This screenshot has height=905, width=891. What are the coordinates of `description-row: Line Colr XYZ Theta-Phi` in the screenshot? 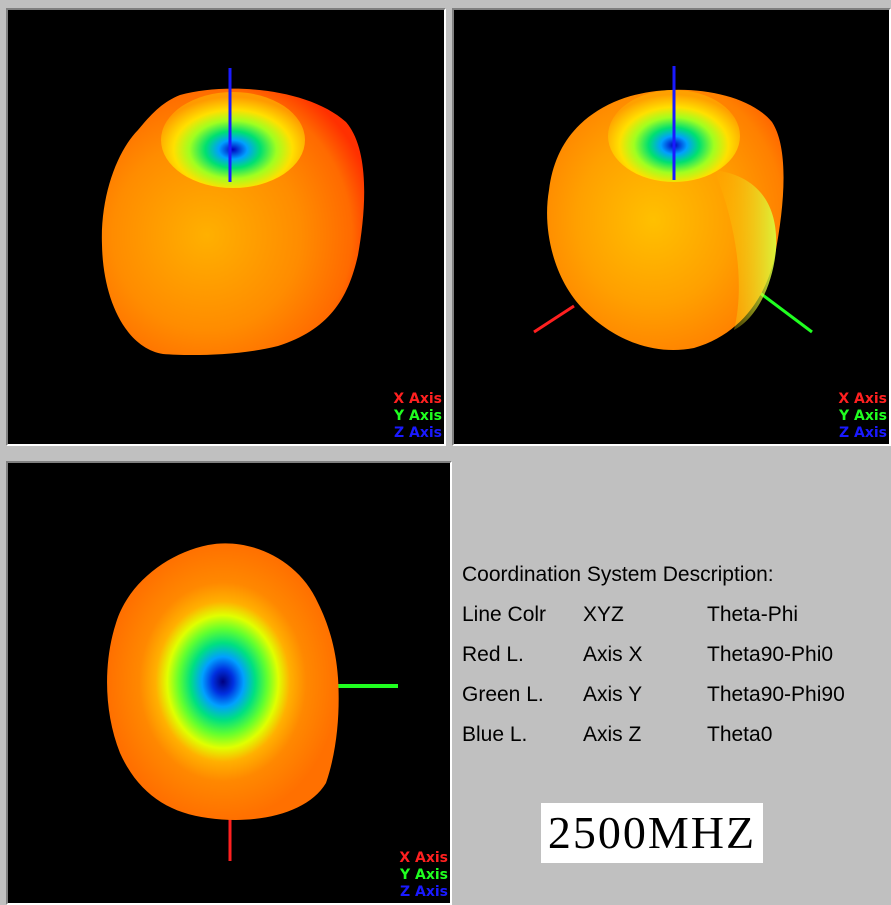 It's located at (676, 615).